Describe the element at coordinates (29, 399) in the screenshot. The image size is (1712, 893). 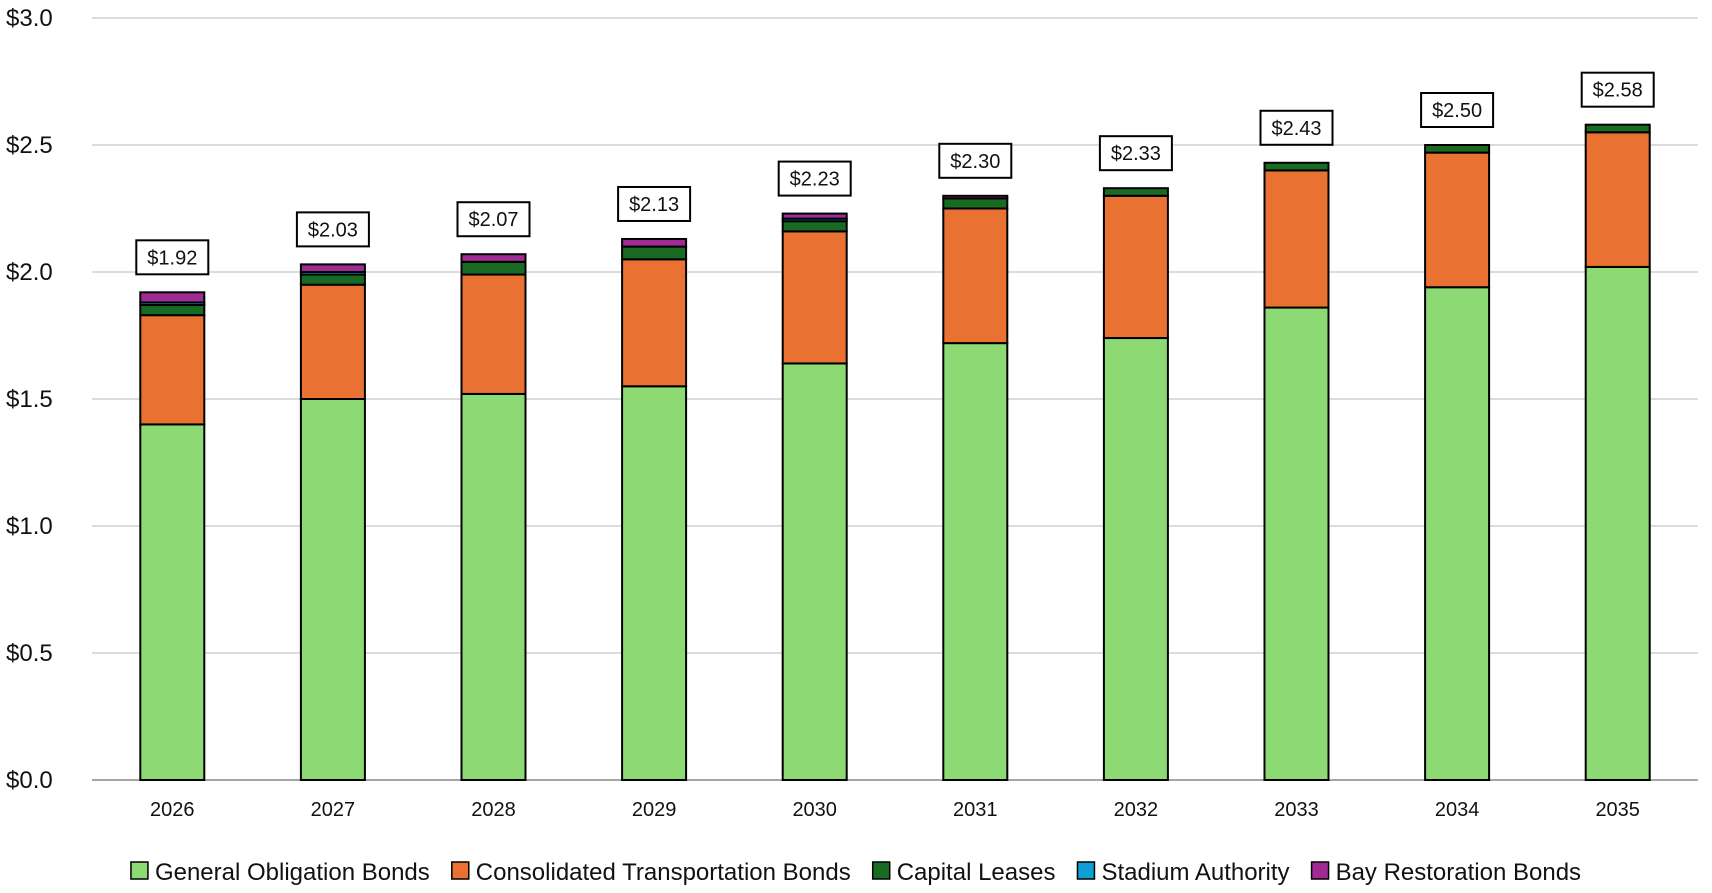
I see `y-axis-ticks: $0.0 $0.5 $1.0 $1.5 $2.0 $2.5 $3.0` at that location.